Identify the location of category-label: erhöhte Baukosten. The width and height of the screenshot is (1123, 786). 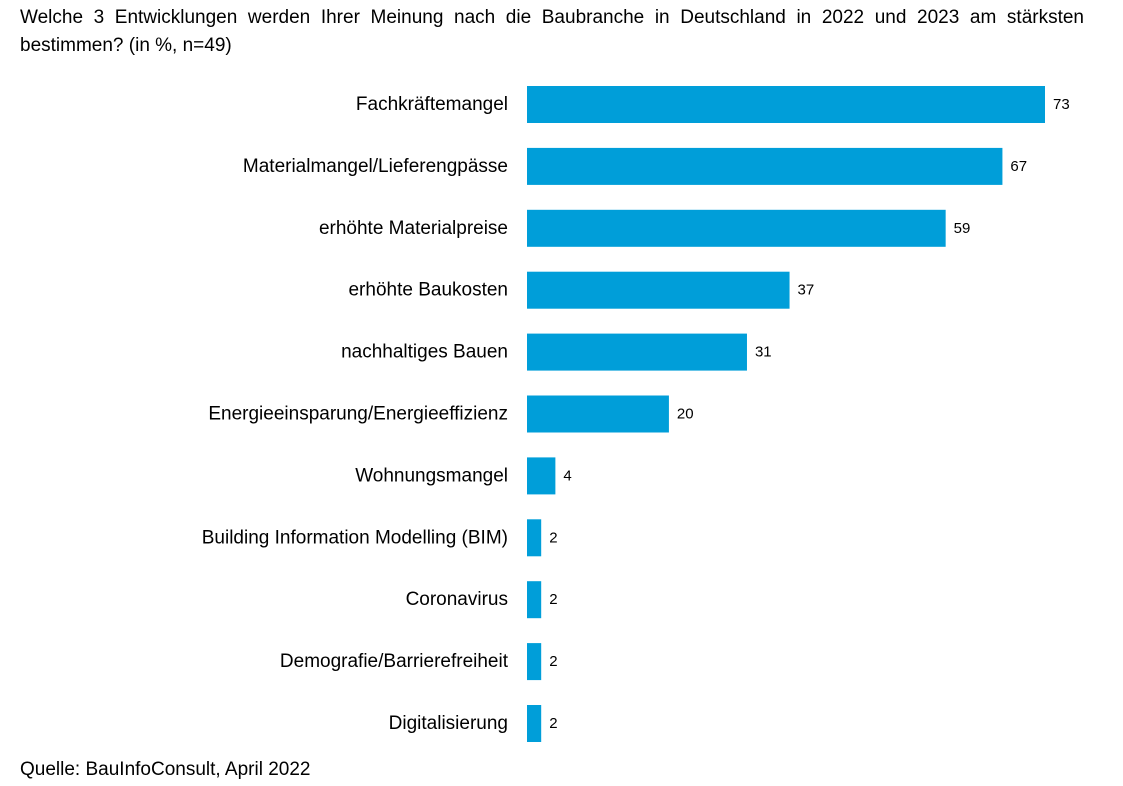
(428, 290).